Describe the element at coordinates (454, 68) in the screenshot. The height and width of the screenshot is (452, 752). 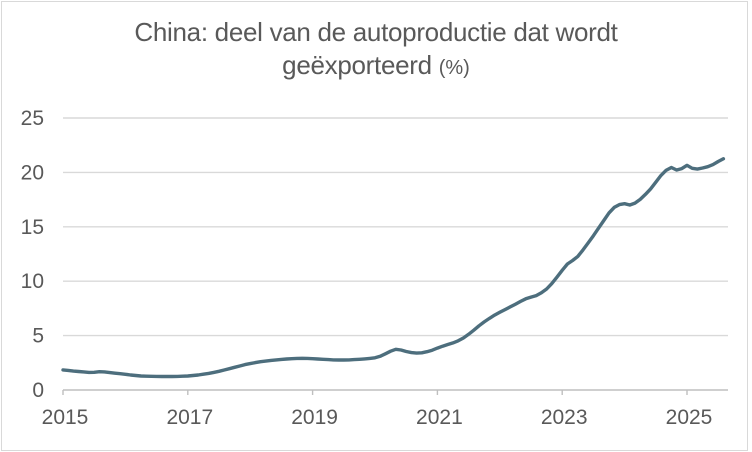
I see `chart-title-unit: (%)` at that location.